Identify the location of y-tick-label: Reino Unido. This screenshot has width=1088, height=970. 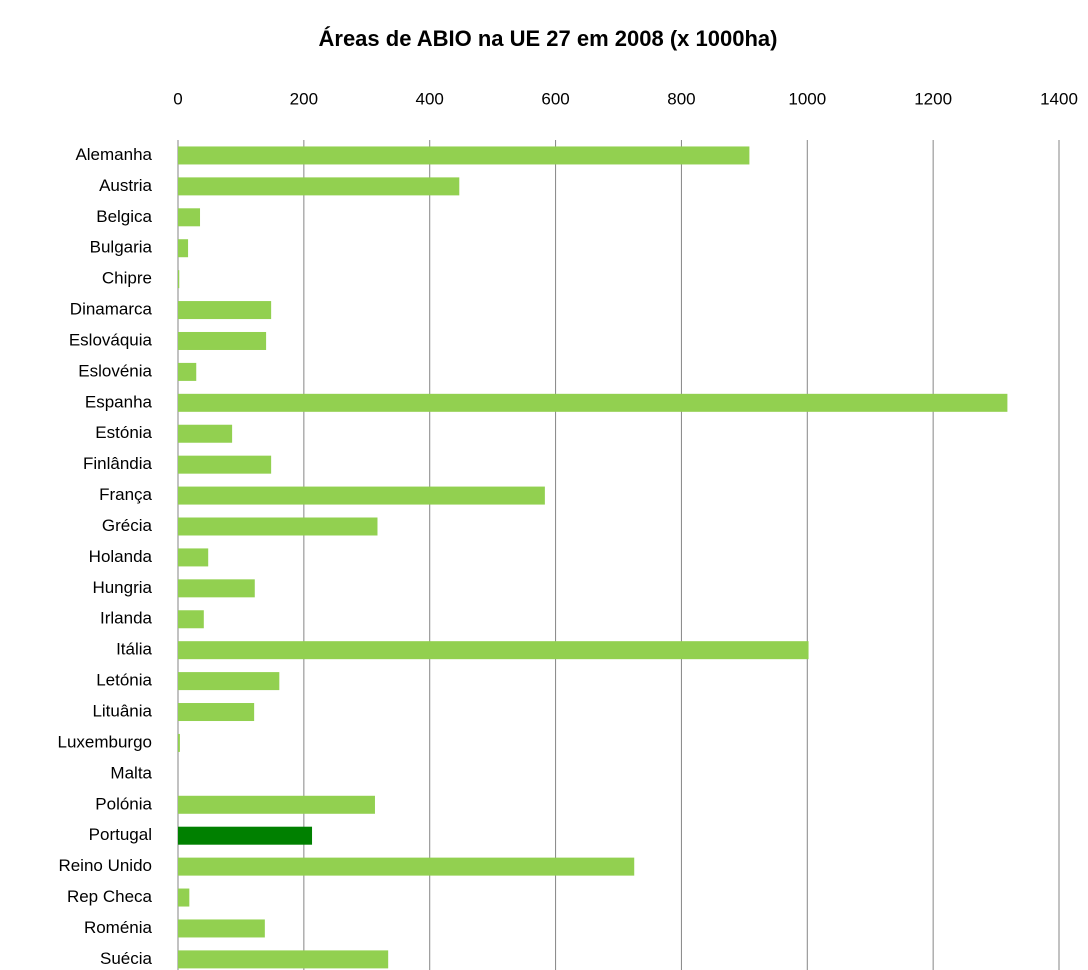
(105, 865).